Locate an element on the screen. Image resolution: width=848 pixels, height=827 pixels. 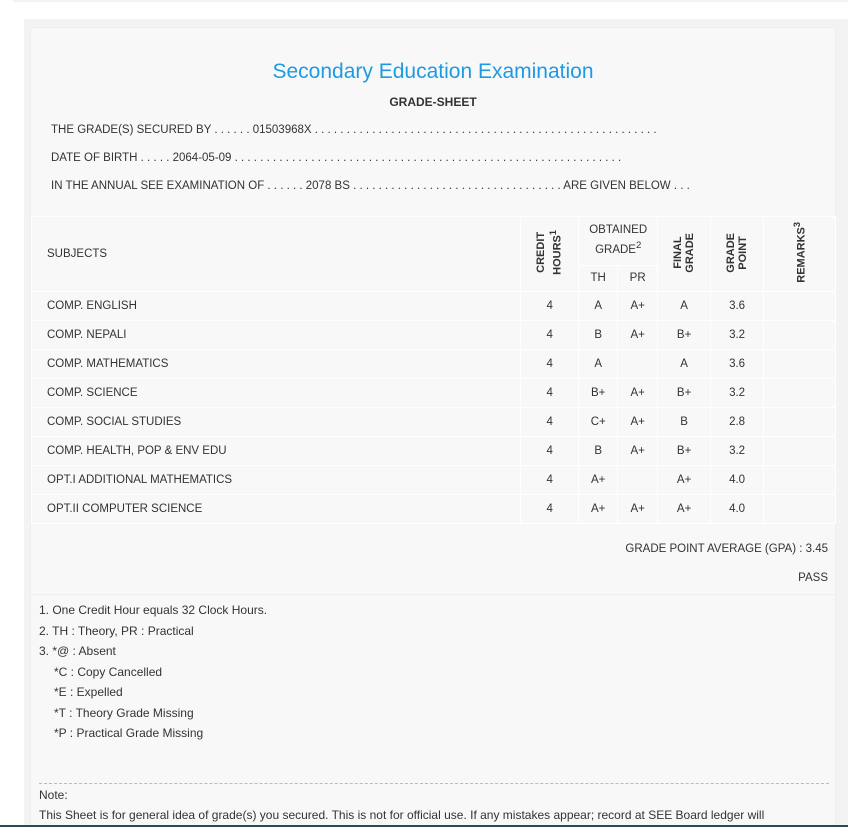
table-row: COMP. HEALTH, POP & ENV EDU 4 B A+ B+ 3.2 is located at coordinates (433, 451).